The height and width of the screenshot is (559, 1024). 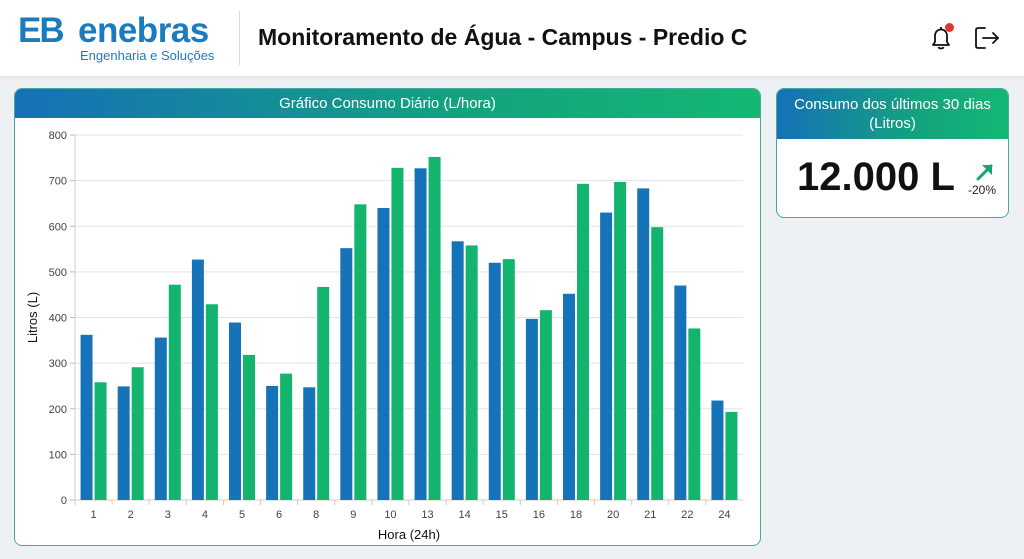 I want to click on notification-badge, so click(x=949, y=27).